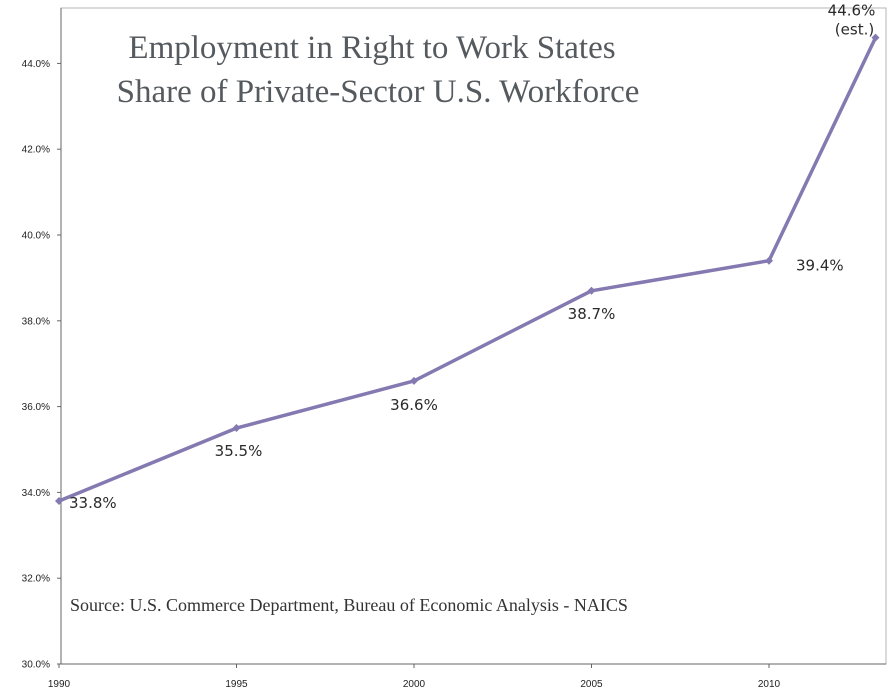  What do you see at coordinates (59, 684) in the screenshot?
I see `x-tick-label: 1990` at bounding box center [59, 684].